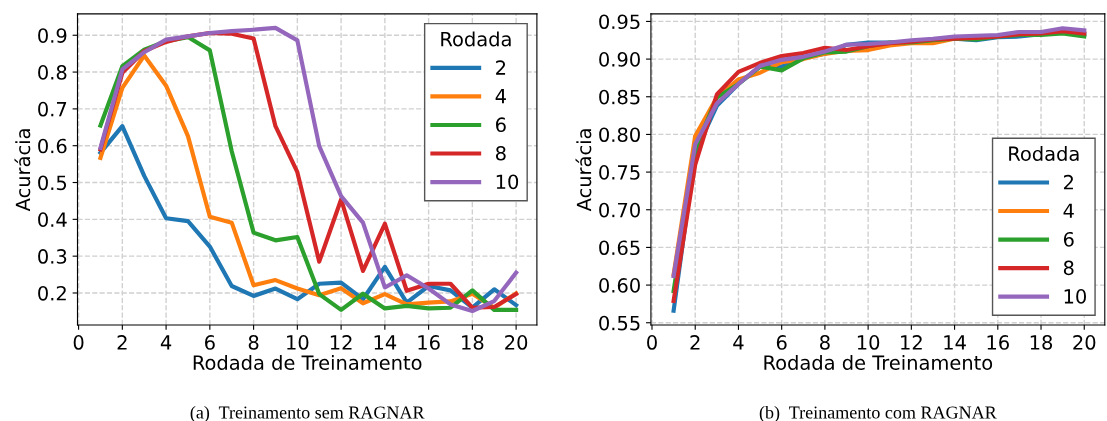  Describe the element at coordinates (52, 109) in the screenshot. I see `y-tick-label: 0.7` at that location.